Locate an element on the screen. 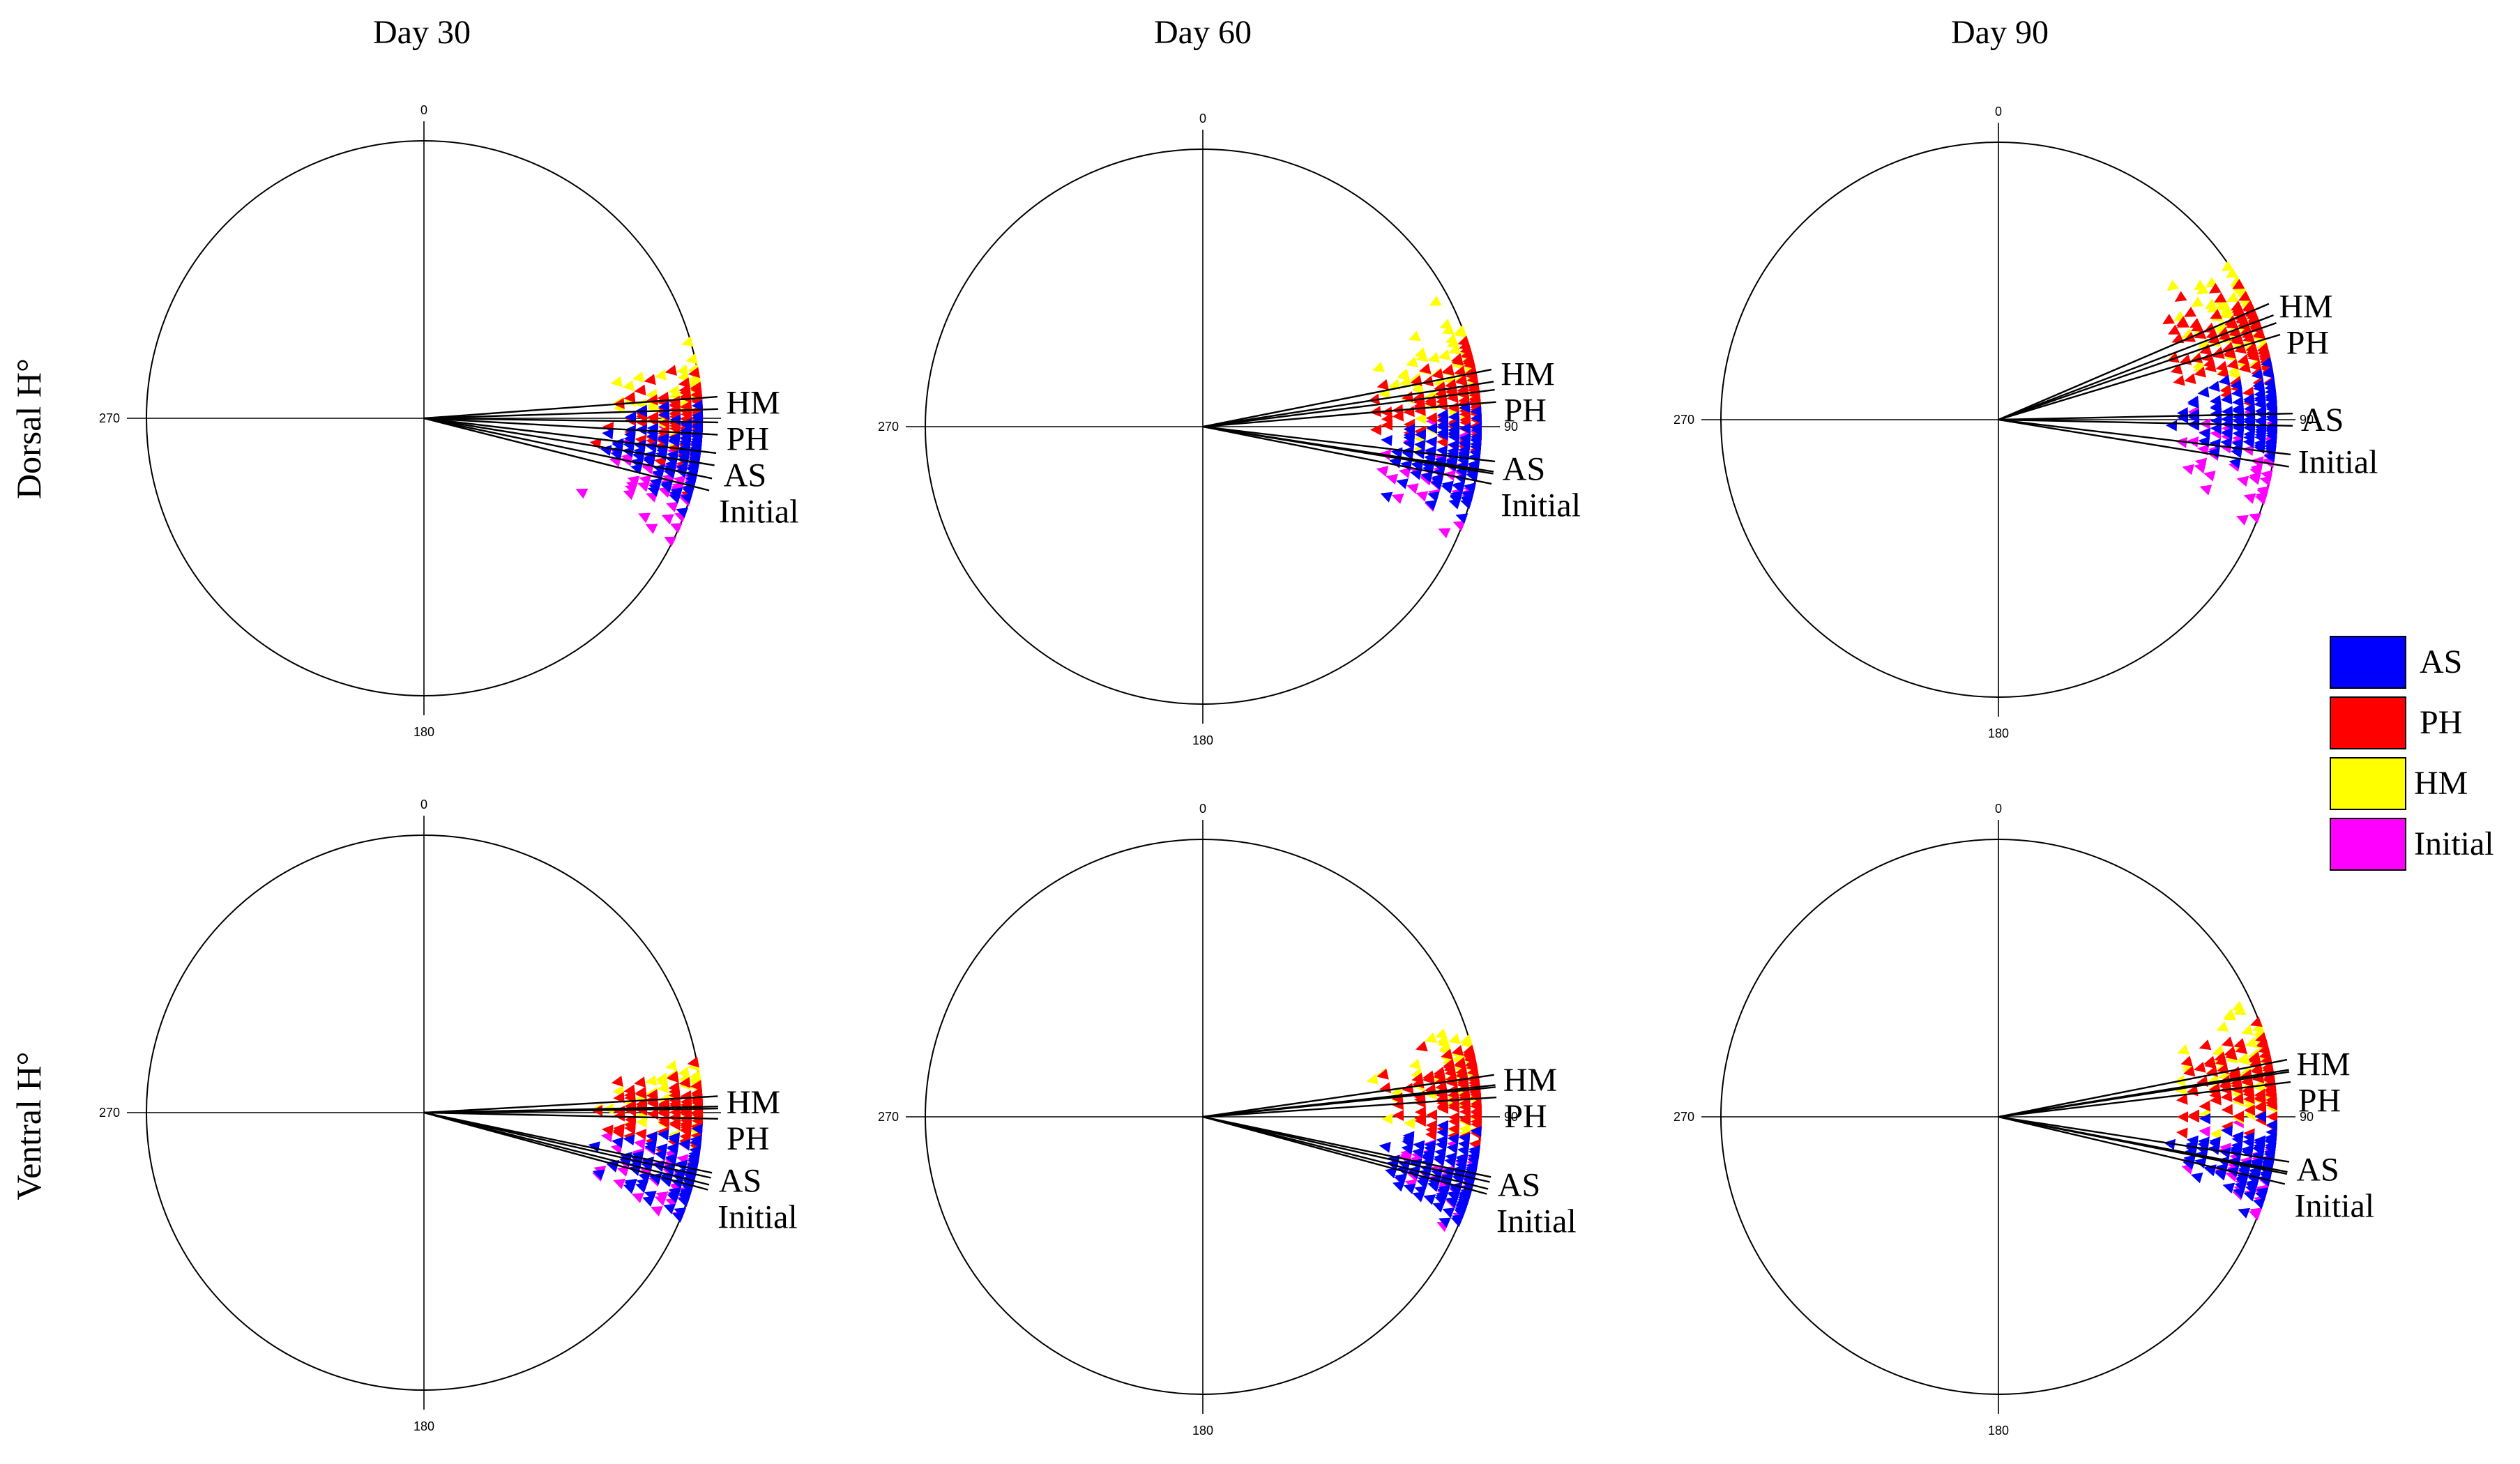 The height and width of the screenshot is (1464, 2520). tick-label-270: 270 is located at coordinates (110, 1113).